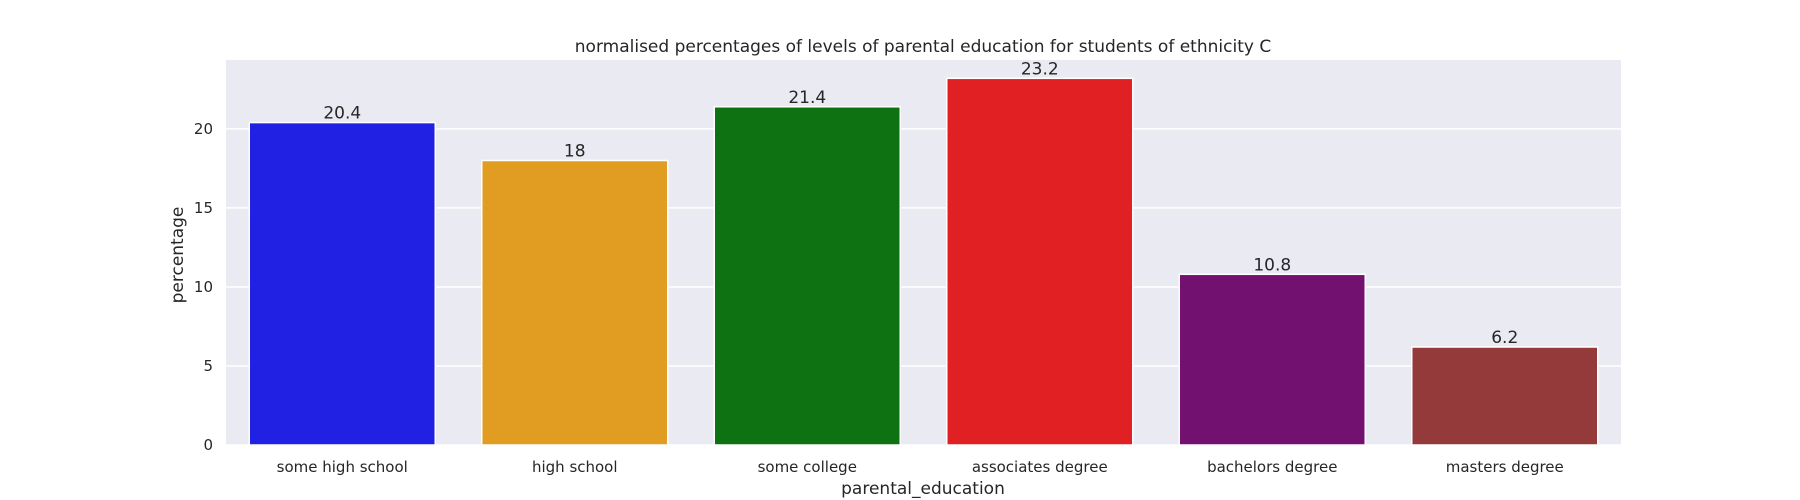  I want to click on x-tick-label: bachelors degree, so click(1272, 467).